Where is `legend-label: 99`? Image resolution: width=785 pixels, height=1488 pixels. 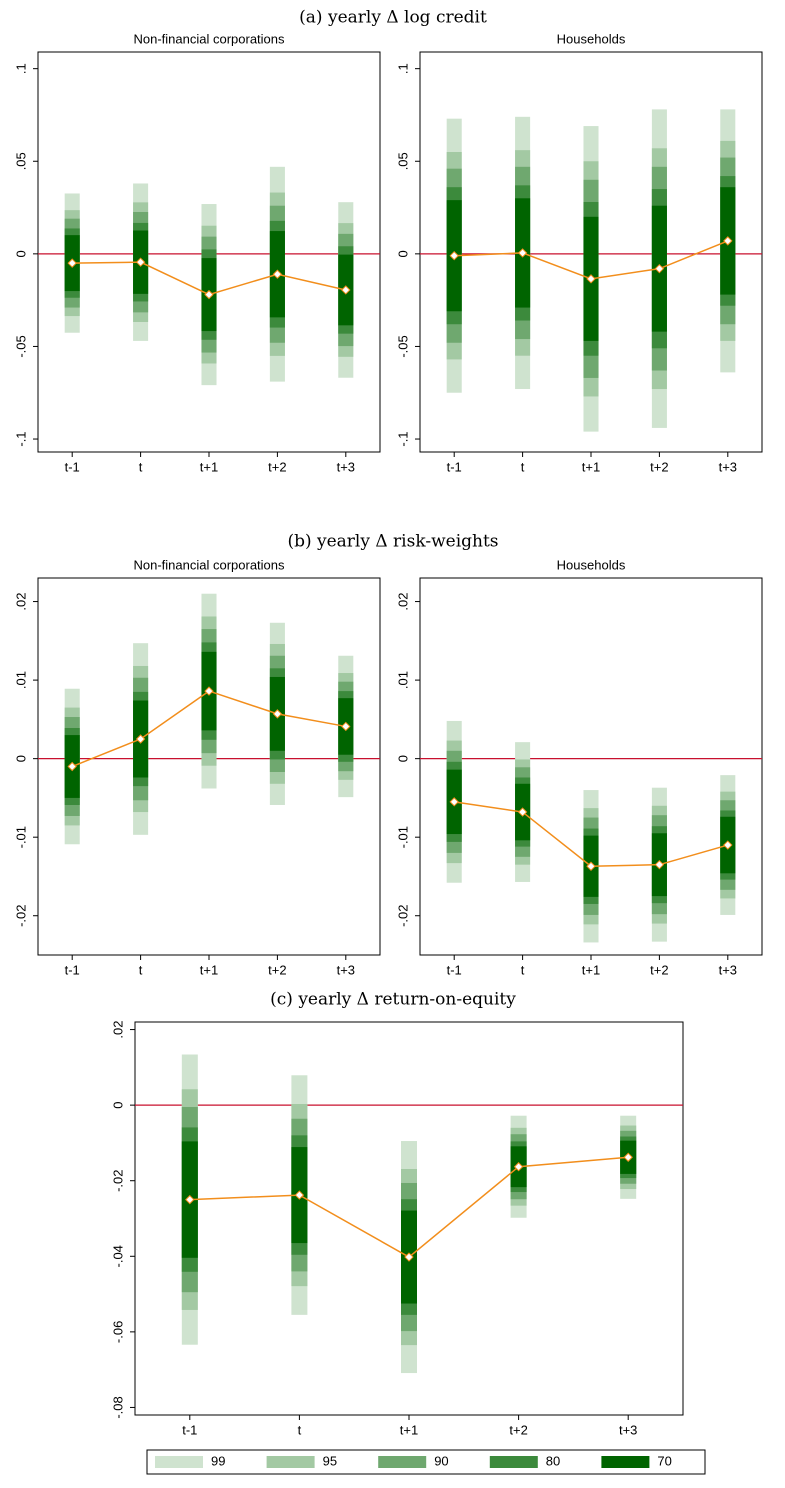
legend-label: 99 is located at coordinates (218, 1460).